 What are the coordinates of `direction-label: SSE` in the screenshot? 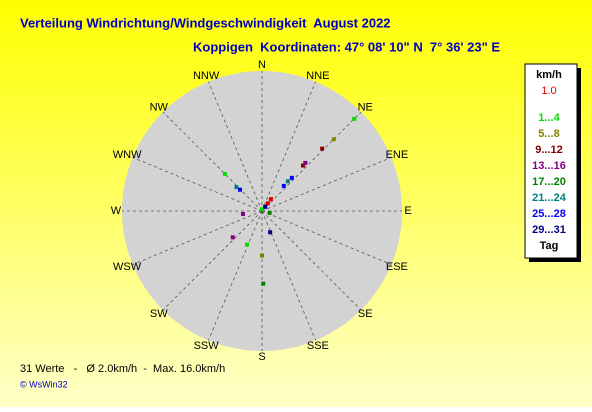 It's located at (318, 346).